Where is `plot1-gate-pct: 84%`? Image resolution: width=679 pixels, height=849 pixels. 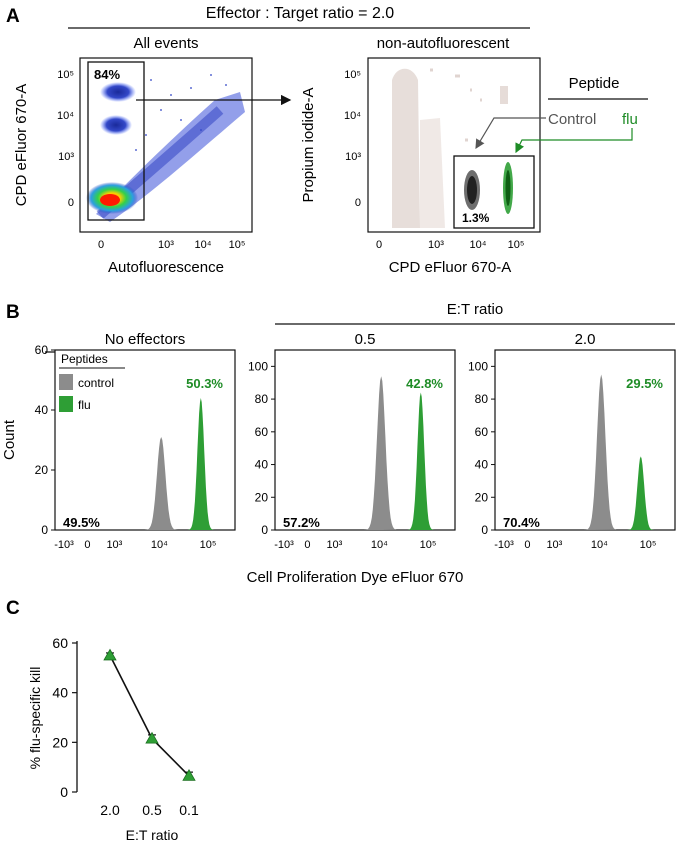
plot1-gate-pct: 84% is located at coordinates (107, 74).